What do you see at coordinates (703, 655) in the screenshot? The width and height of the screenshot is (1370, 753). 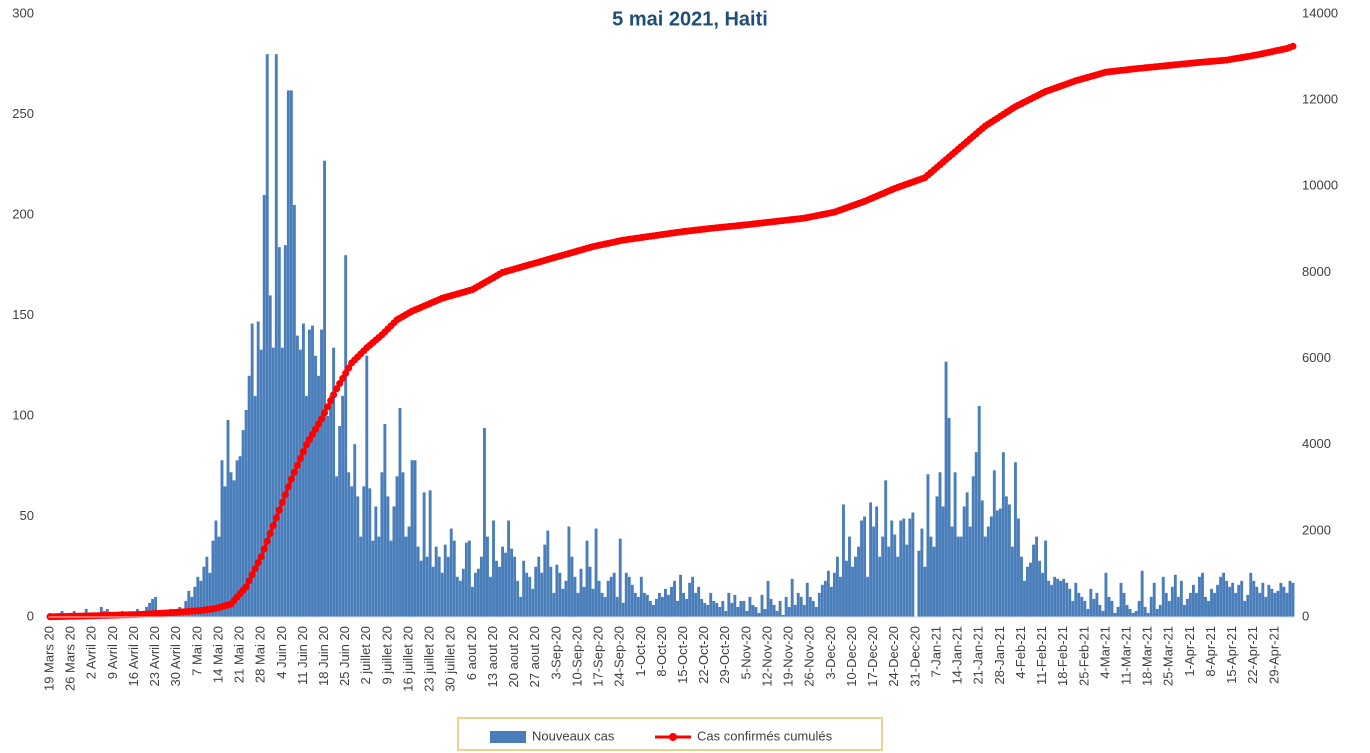 I see `x-tick-label: 22-Oct-20` at bounding box center [703, 655].